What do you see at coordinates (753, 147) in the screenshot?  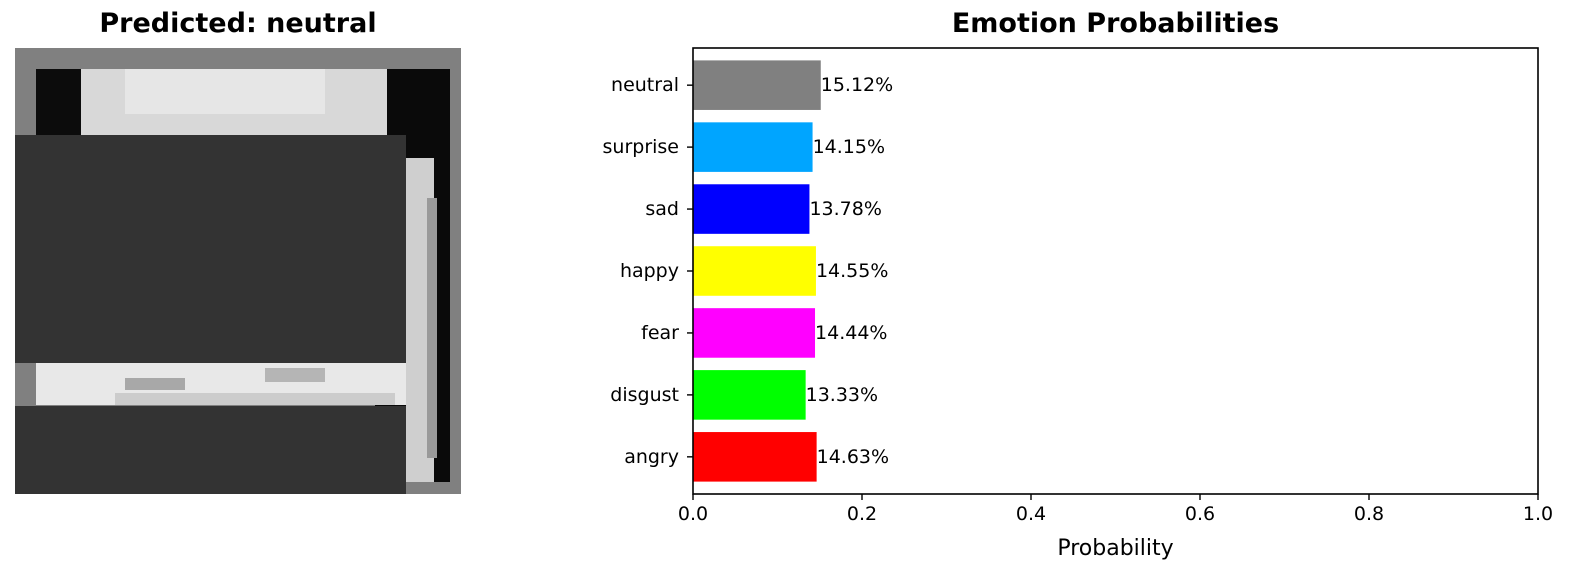 I see `bar-surprise` at bounding box center [753, 147].